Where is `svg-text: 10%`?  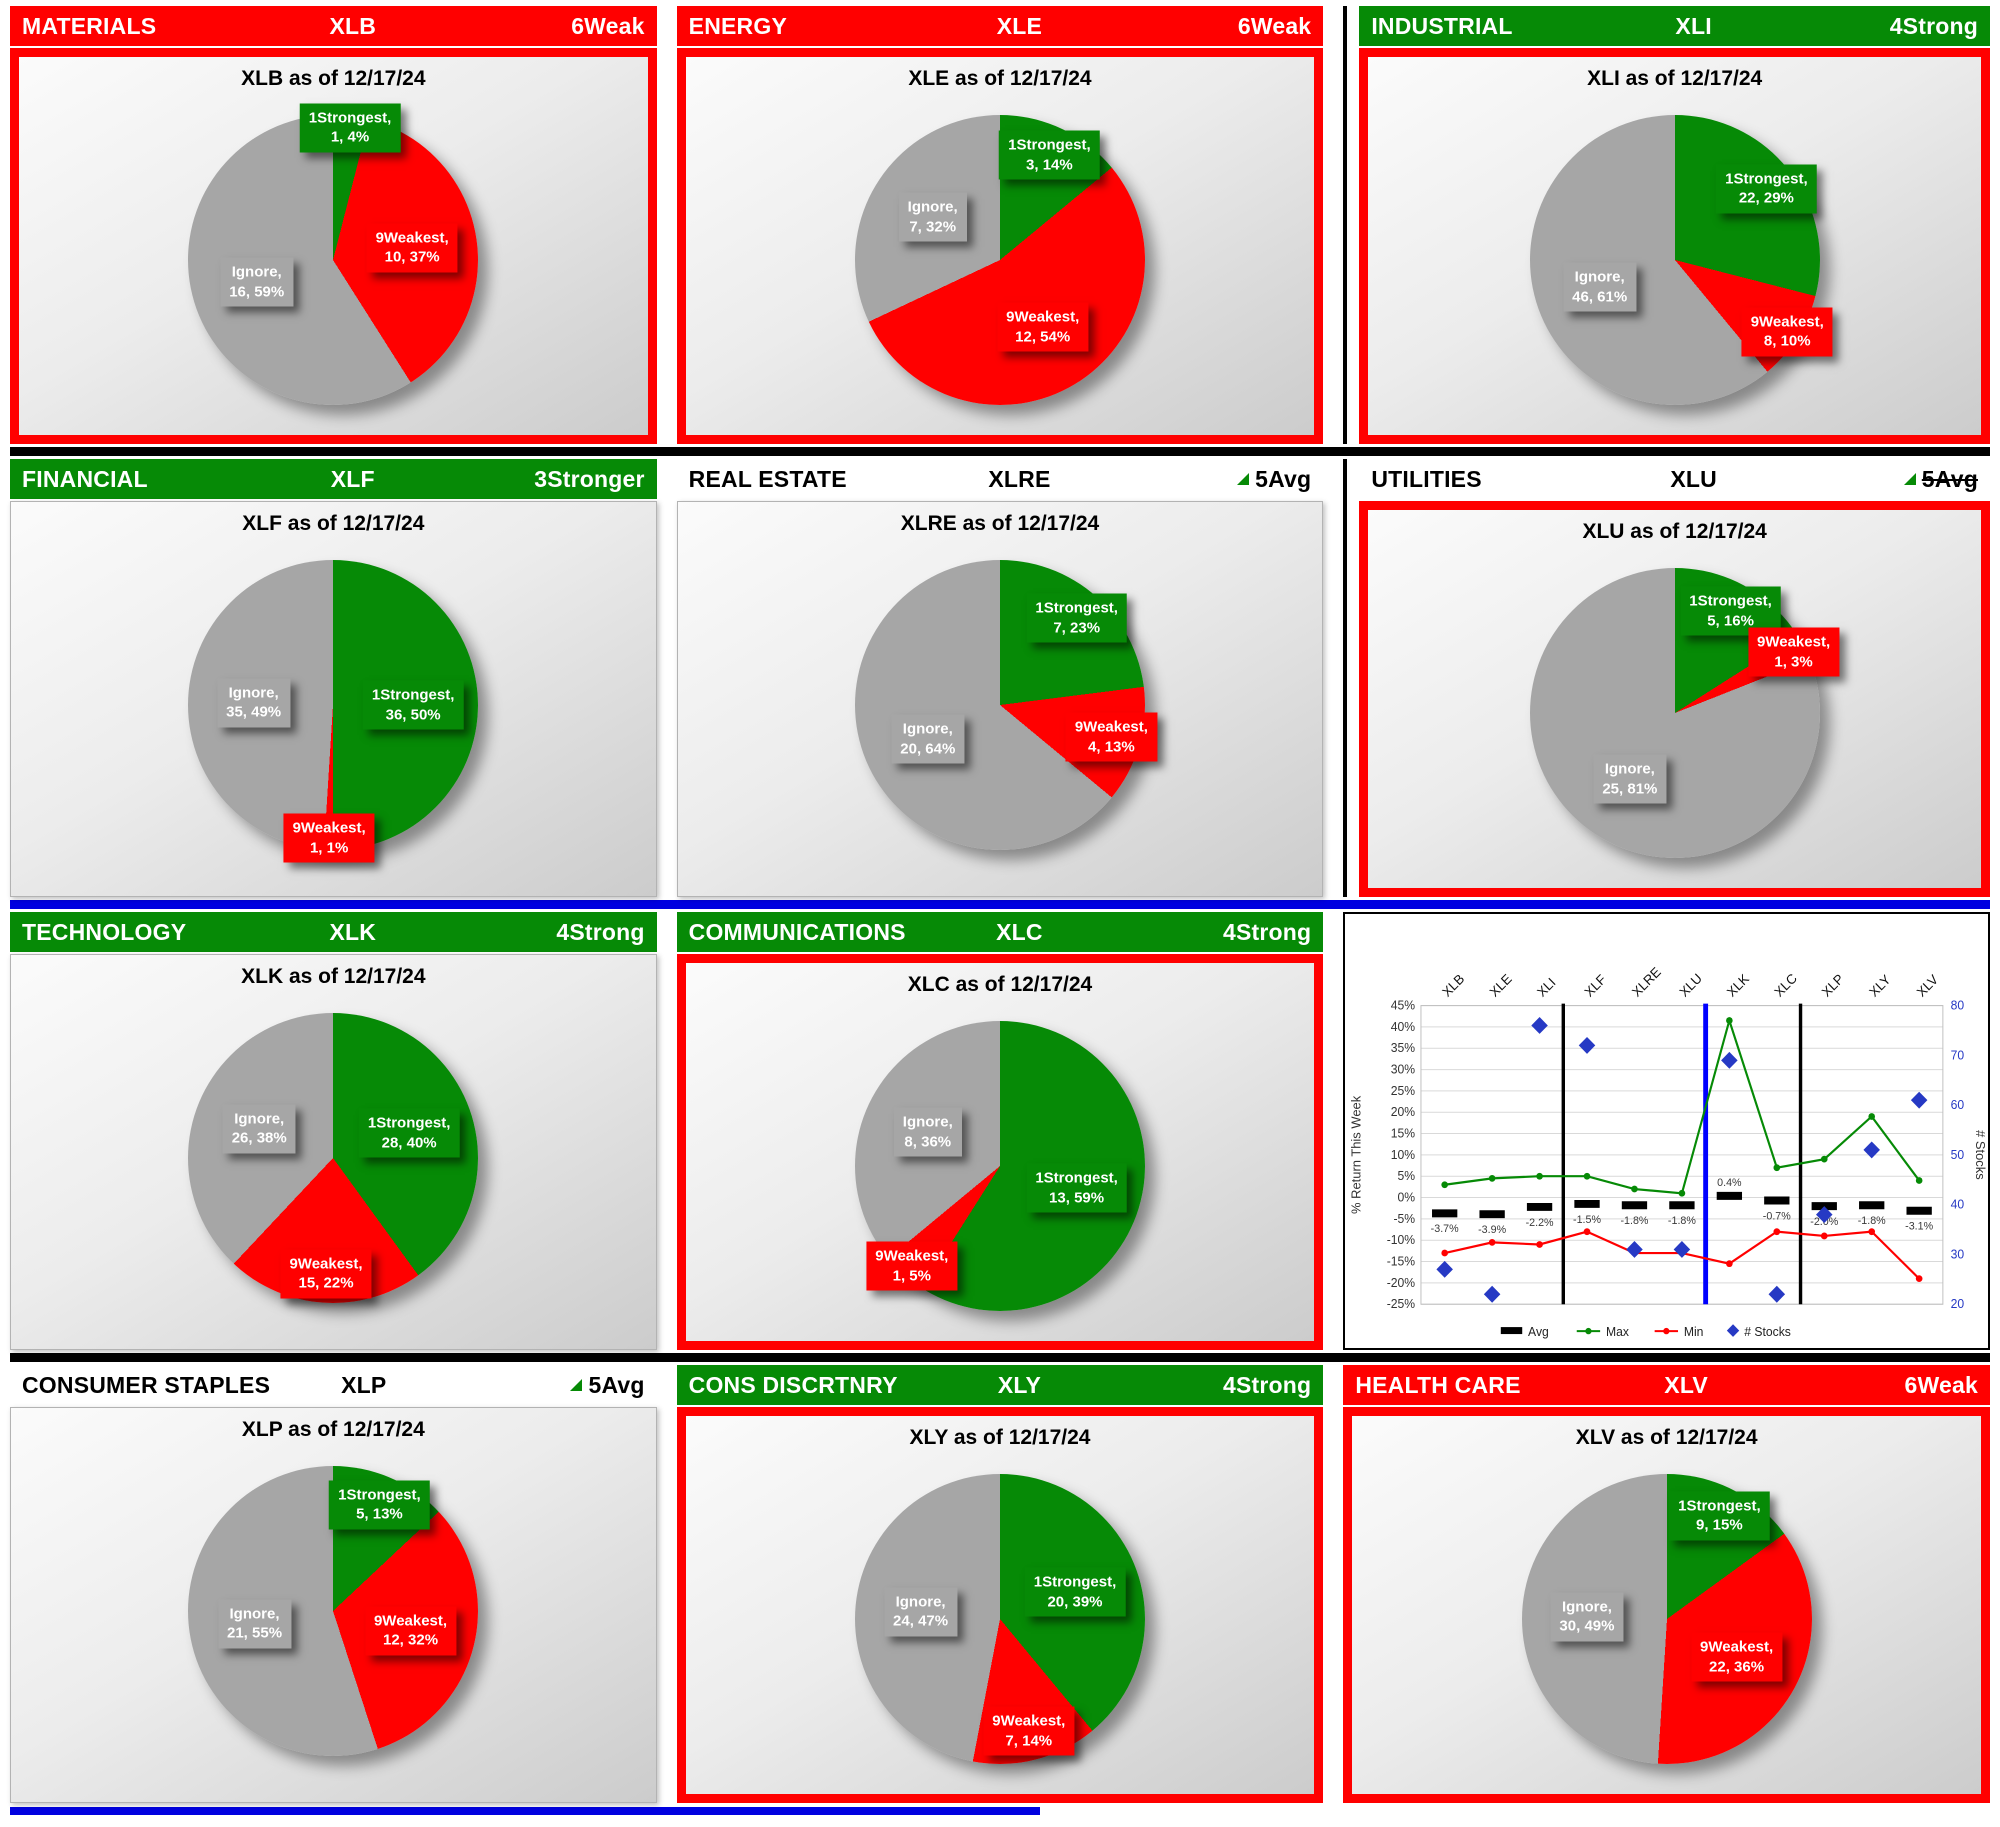 svg-text: 10% is located at coordinates (1403, 1155).